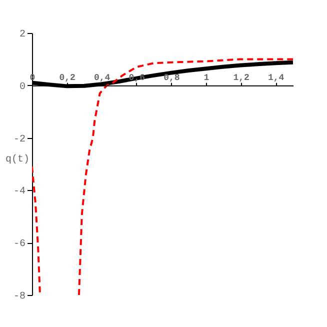 The width and height of the screenshot is (327, 327). I want to click on x-tick-label: 1, so click(207, 77).